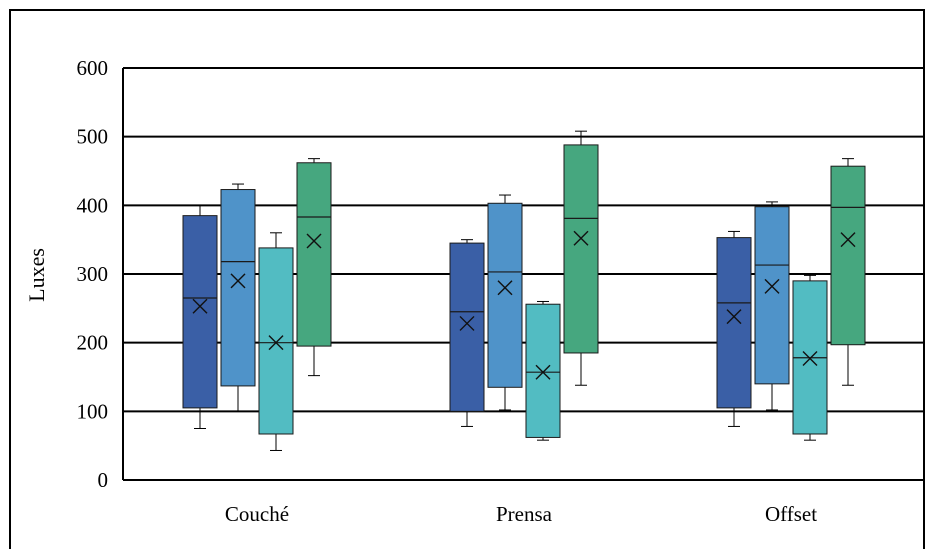 The width and height of the screenshot is (936, 549). I want to click on y-axis-label: Luxes, so click(36, 275).